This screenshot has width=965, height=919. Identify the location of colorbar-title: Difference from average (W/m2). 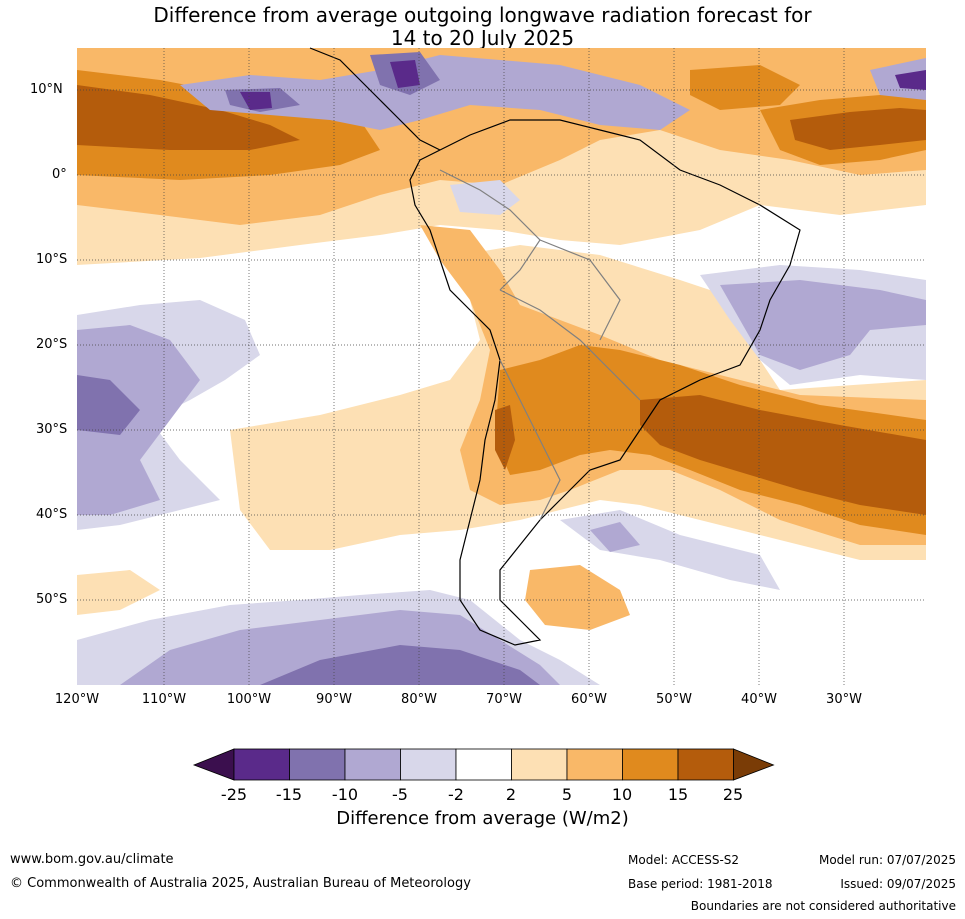
(482, 818).